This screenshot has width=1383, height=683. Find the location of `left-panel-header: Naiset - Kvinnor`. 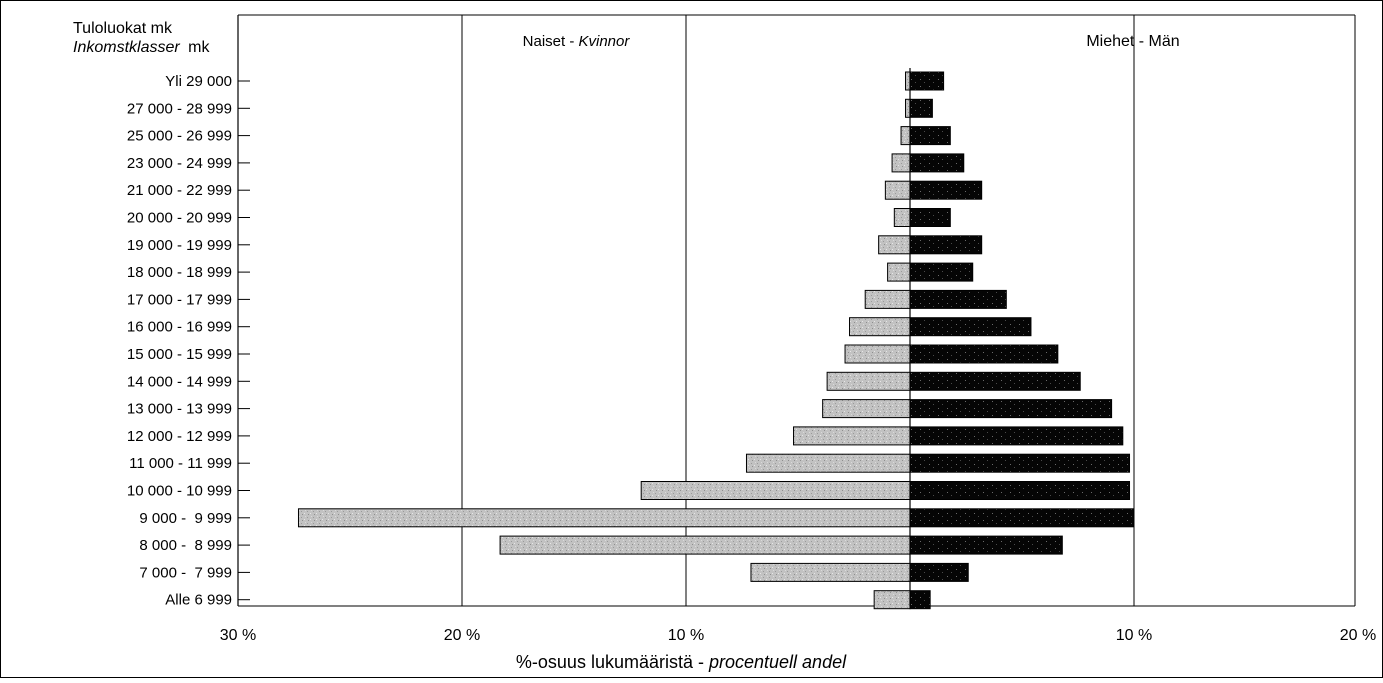

left-panel-header: Naiset - Kvinnor is located at coordinates (577, 41).